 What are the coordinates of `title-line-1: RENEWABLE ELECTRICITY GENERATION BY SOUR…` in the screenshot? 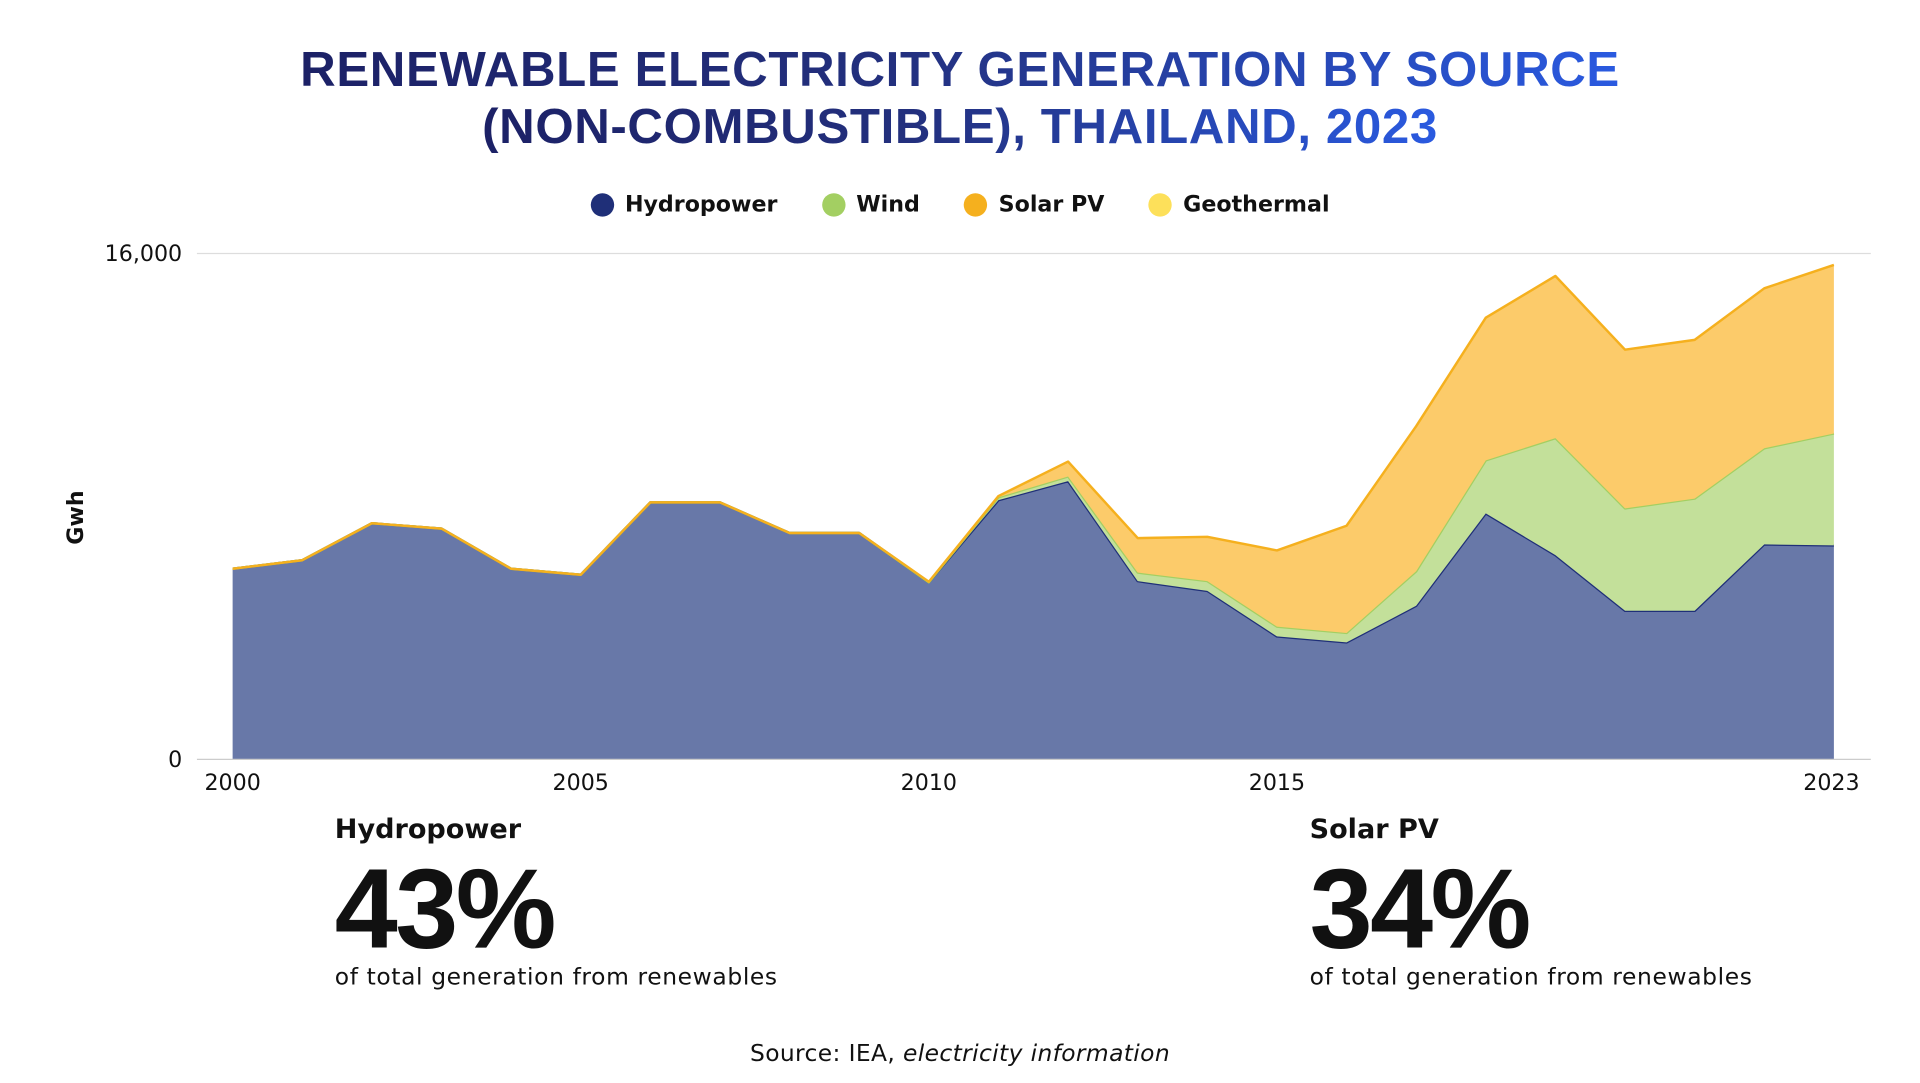 It's located at (960, 70).